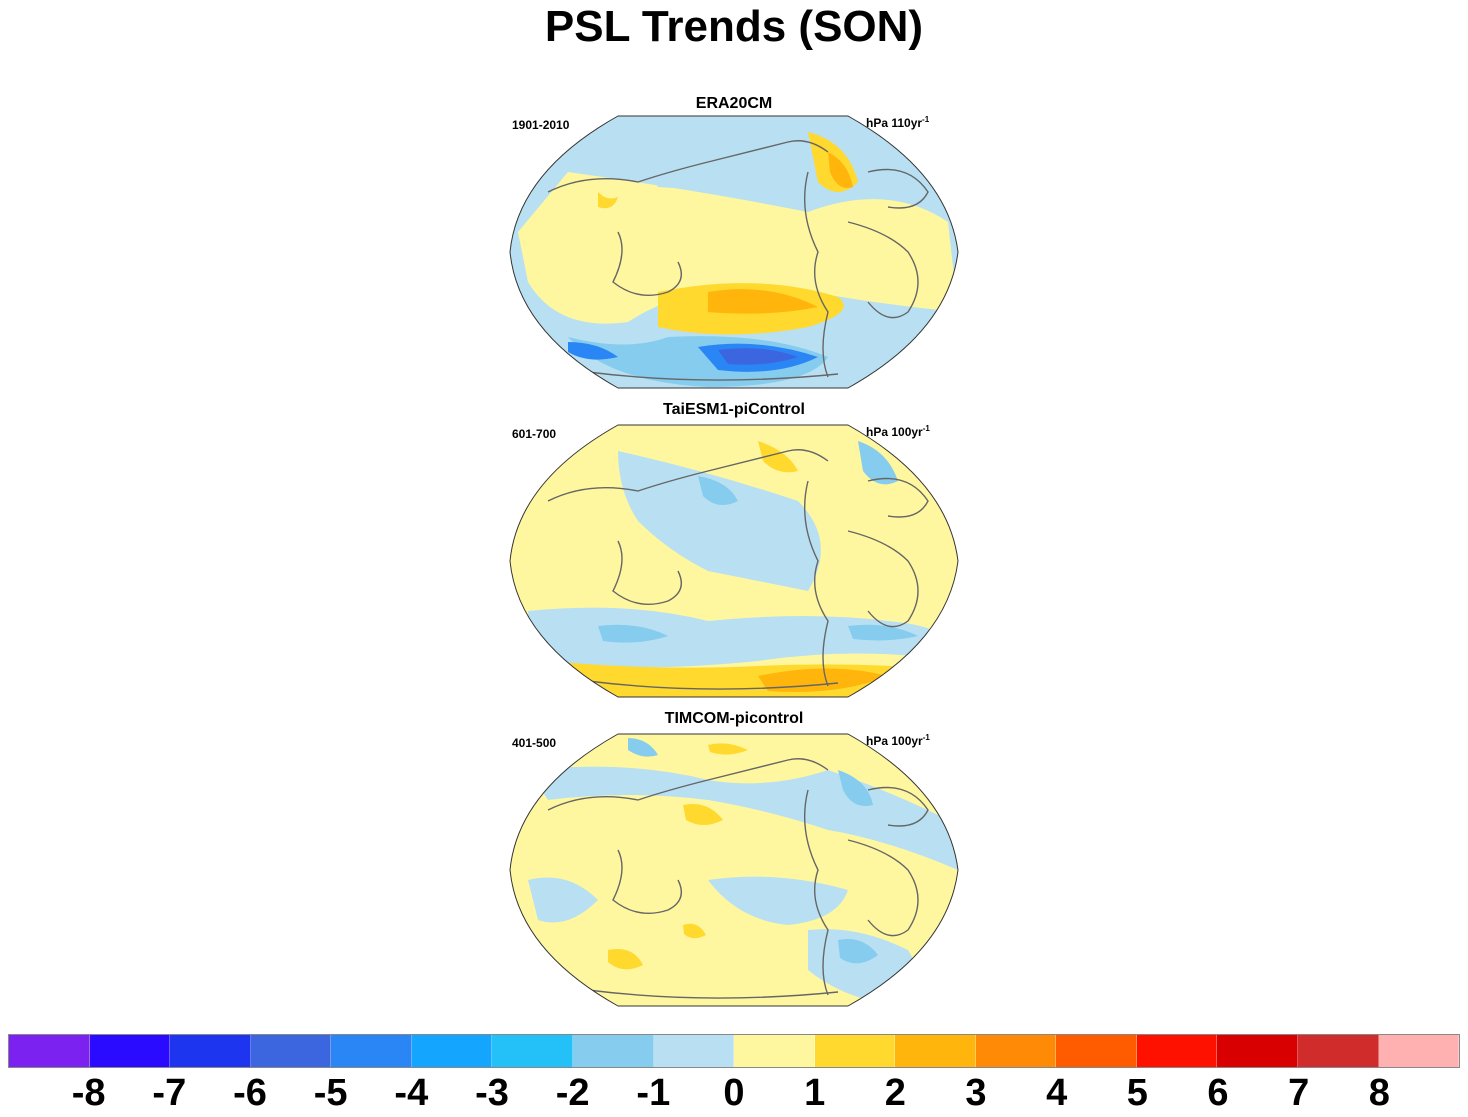  Describe the element at coordinates (492, 1093) in the screenshot. I see `colorbar-tick-label: -3` at that location.